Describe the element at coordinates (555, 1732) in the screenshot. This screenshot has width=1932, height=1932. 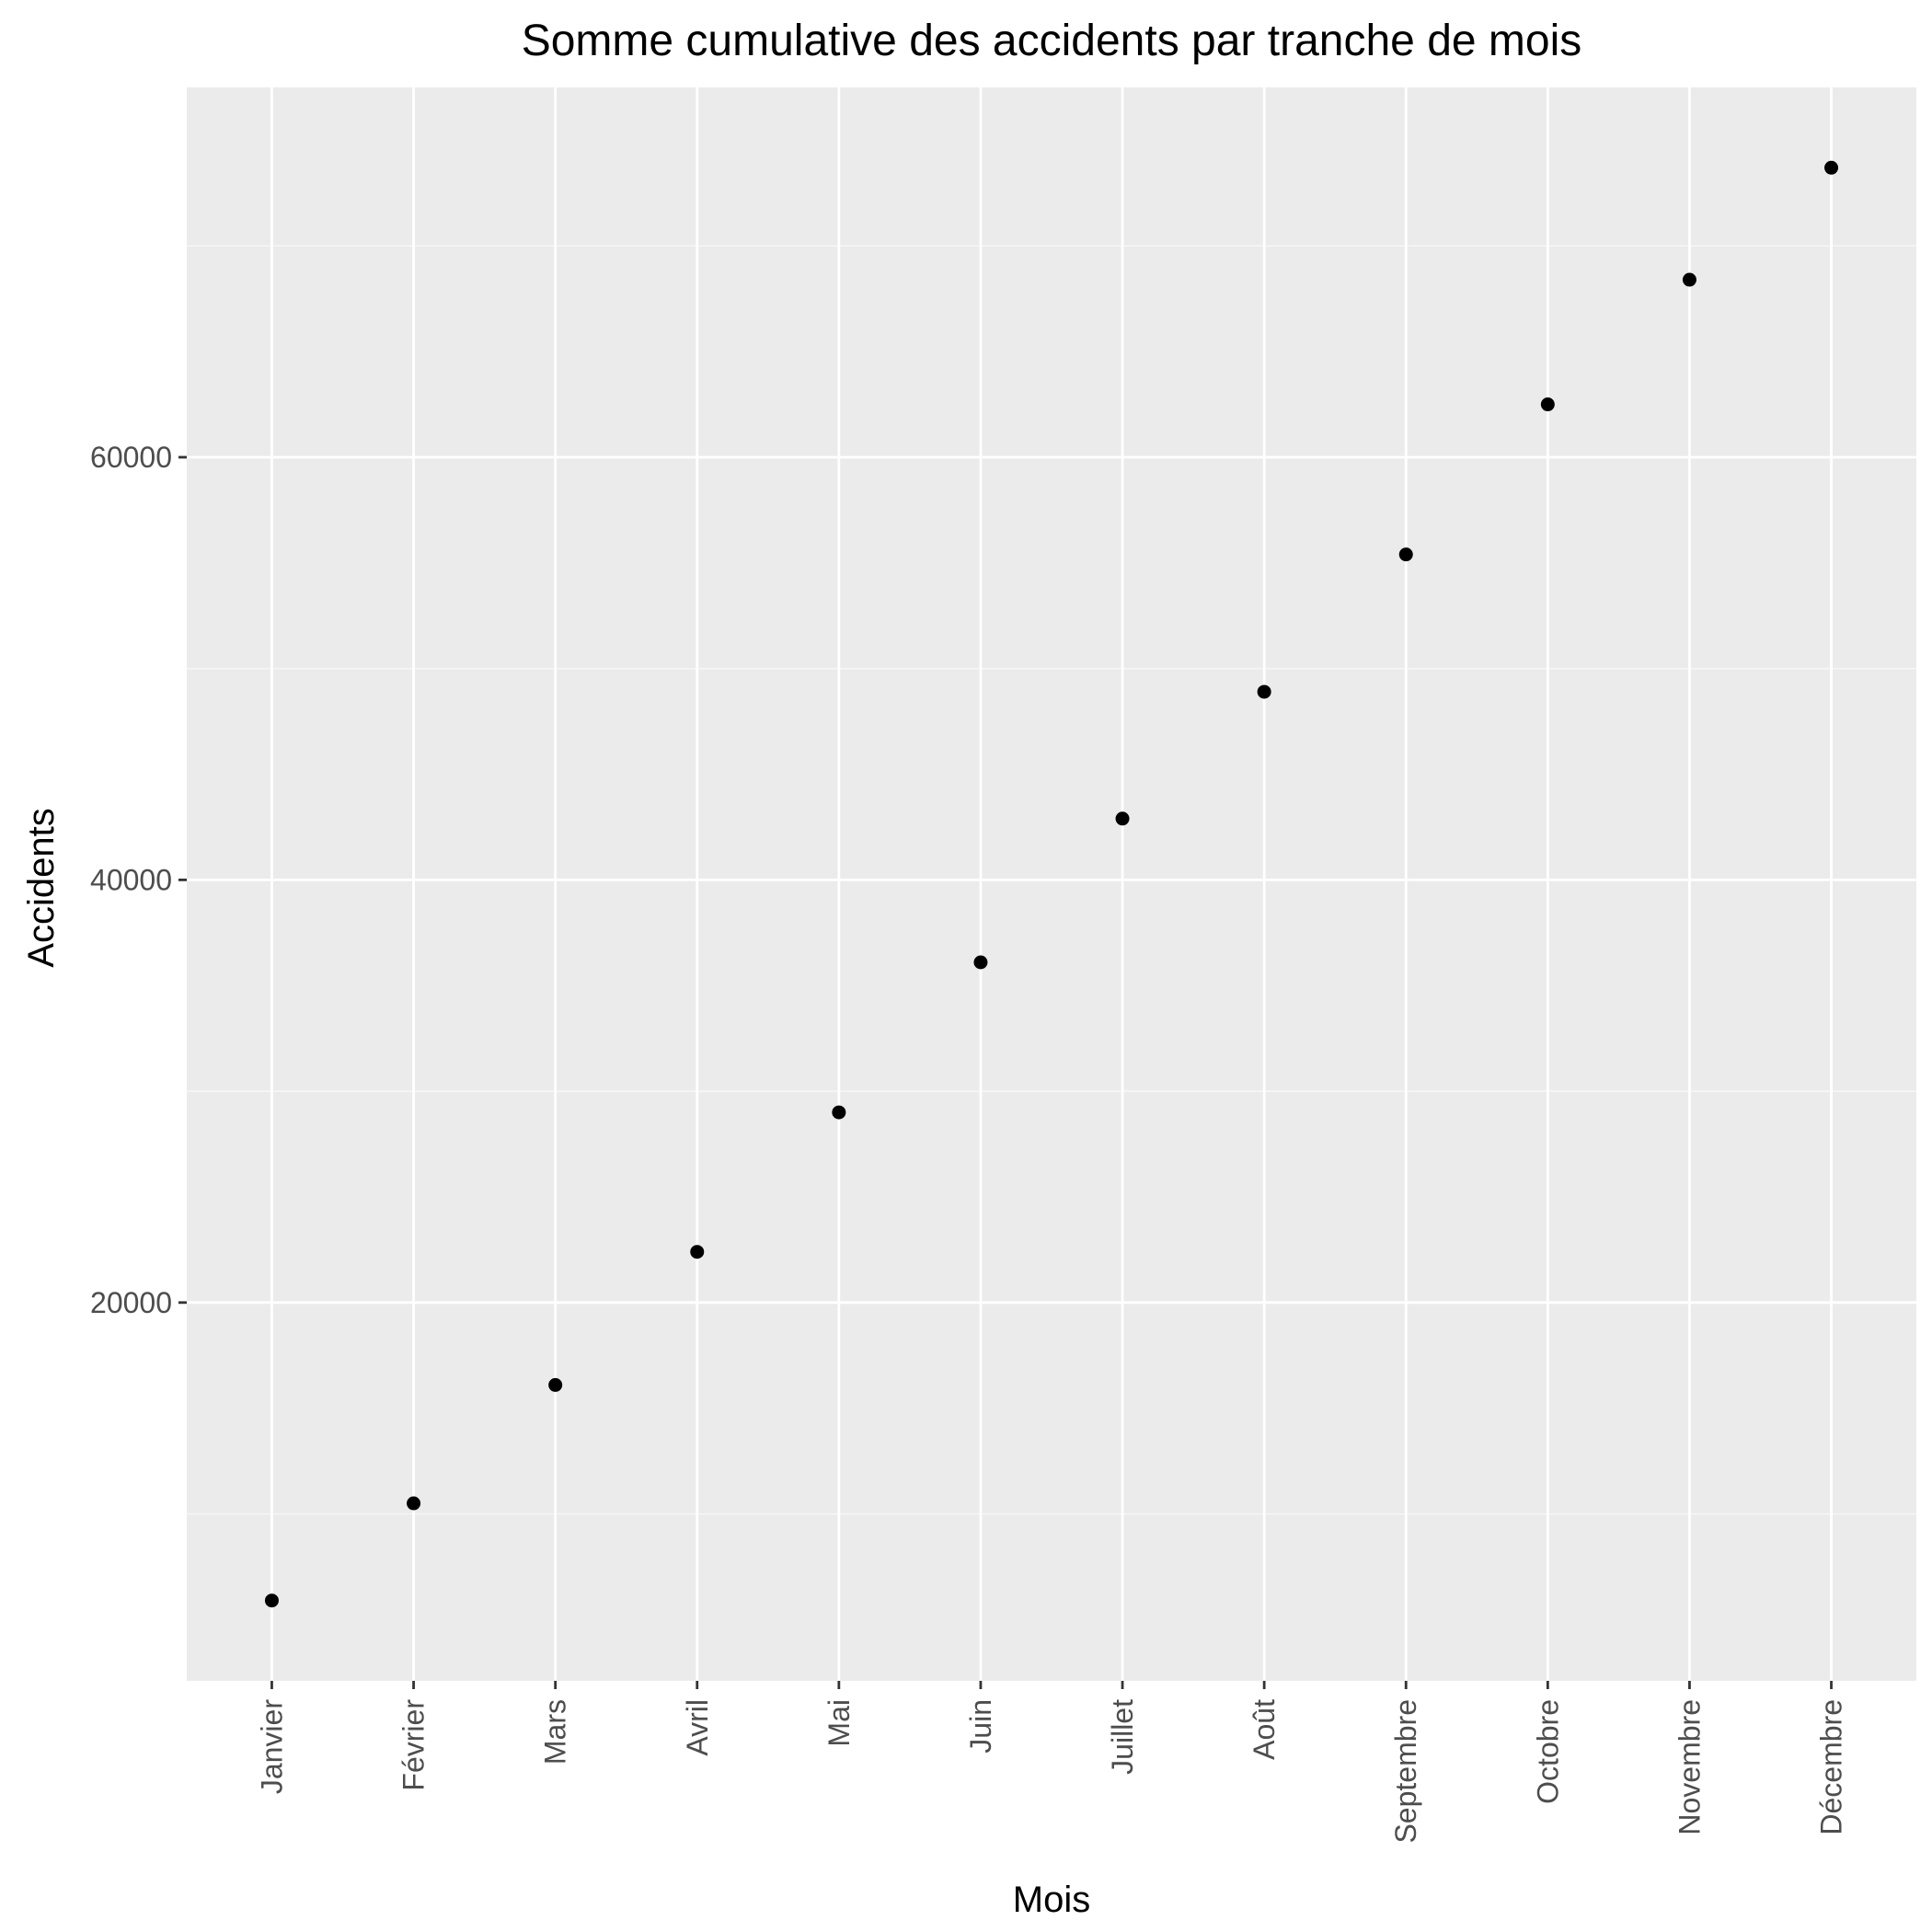
I see `x-tick-label: Mars` at that location.